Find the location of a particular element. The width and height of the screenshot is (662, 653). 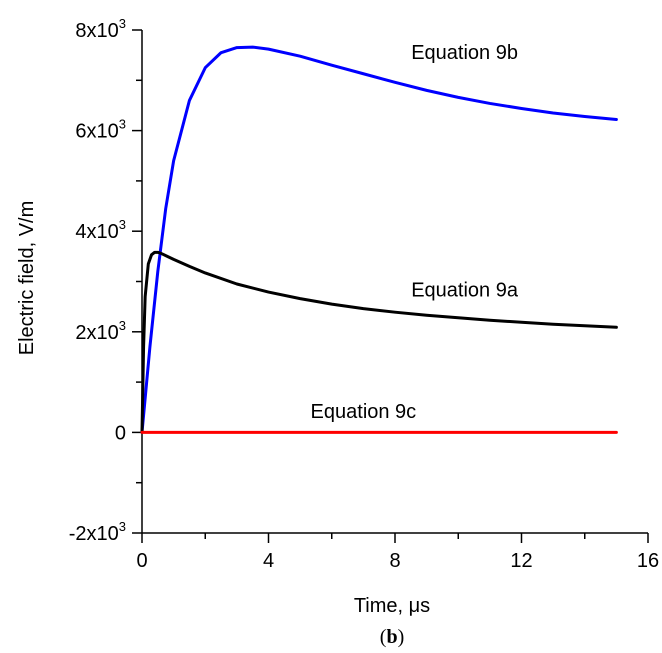

y-axis-title: Electric field, V/m is located at coordinates (27, 278).